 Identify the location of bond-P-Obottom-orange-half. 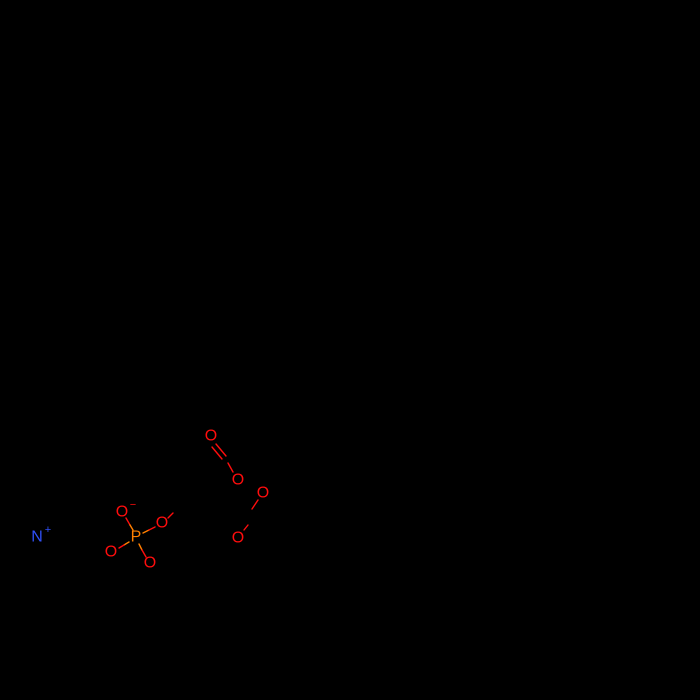
(140, 547).